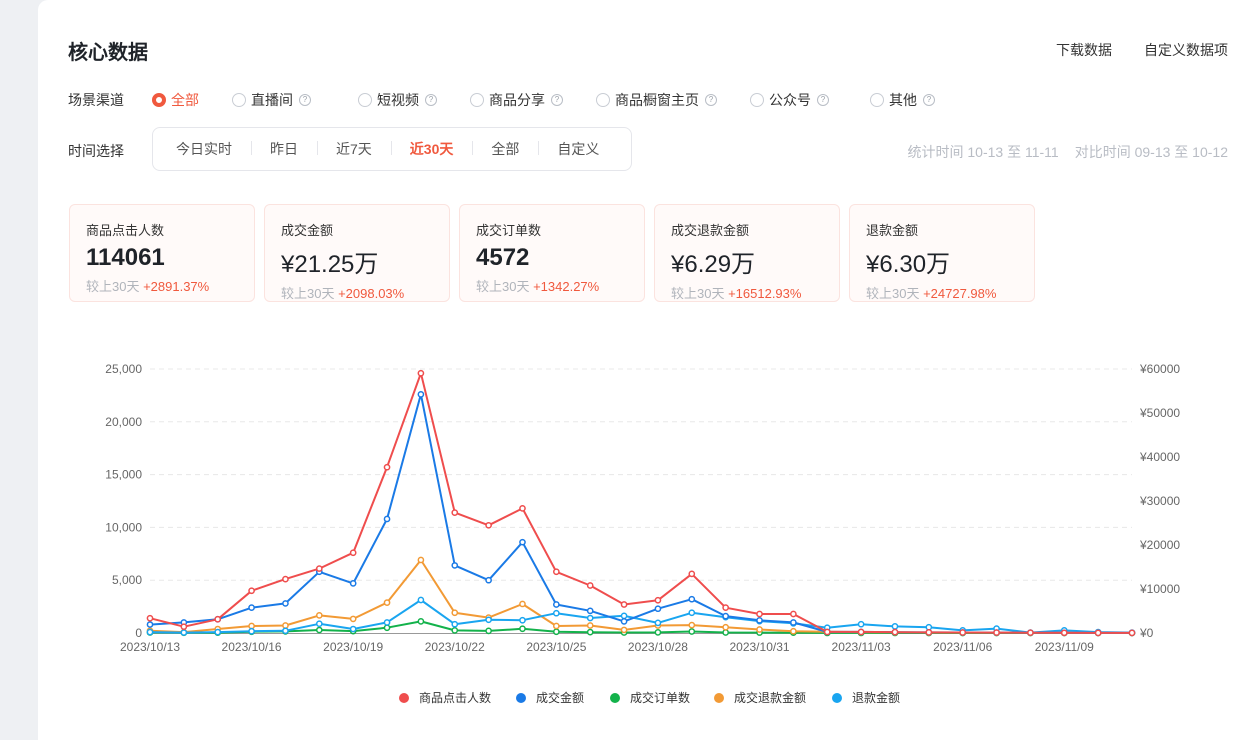 The width and height of the screenshot is (1254, 740). I want to click on time-tab-4: 全部, so click(505, 149).